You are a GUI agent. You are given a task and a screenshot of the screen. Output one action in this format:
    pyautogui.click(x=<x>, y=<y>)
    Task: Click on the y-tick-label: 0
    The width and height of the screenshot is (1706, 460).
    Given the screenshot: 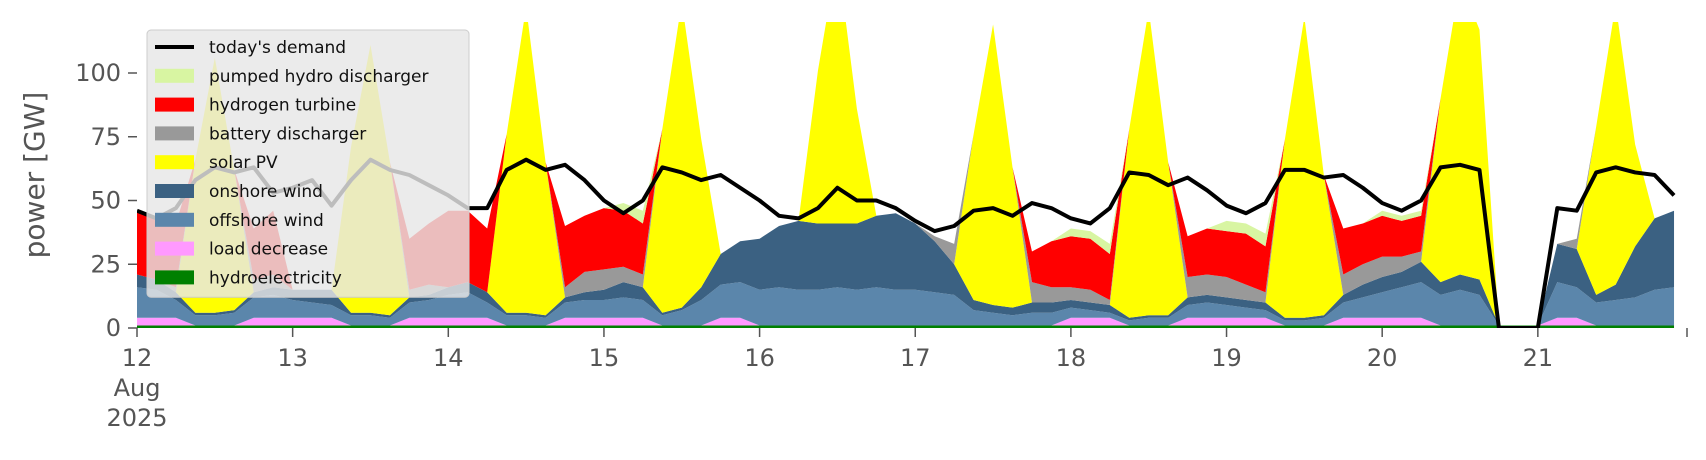 What is the action you would take?
    pyautogui.click(x=113, y=328)
    